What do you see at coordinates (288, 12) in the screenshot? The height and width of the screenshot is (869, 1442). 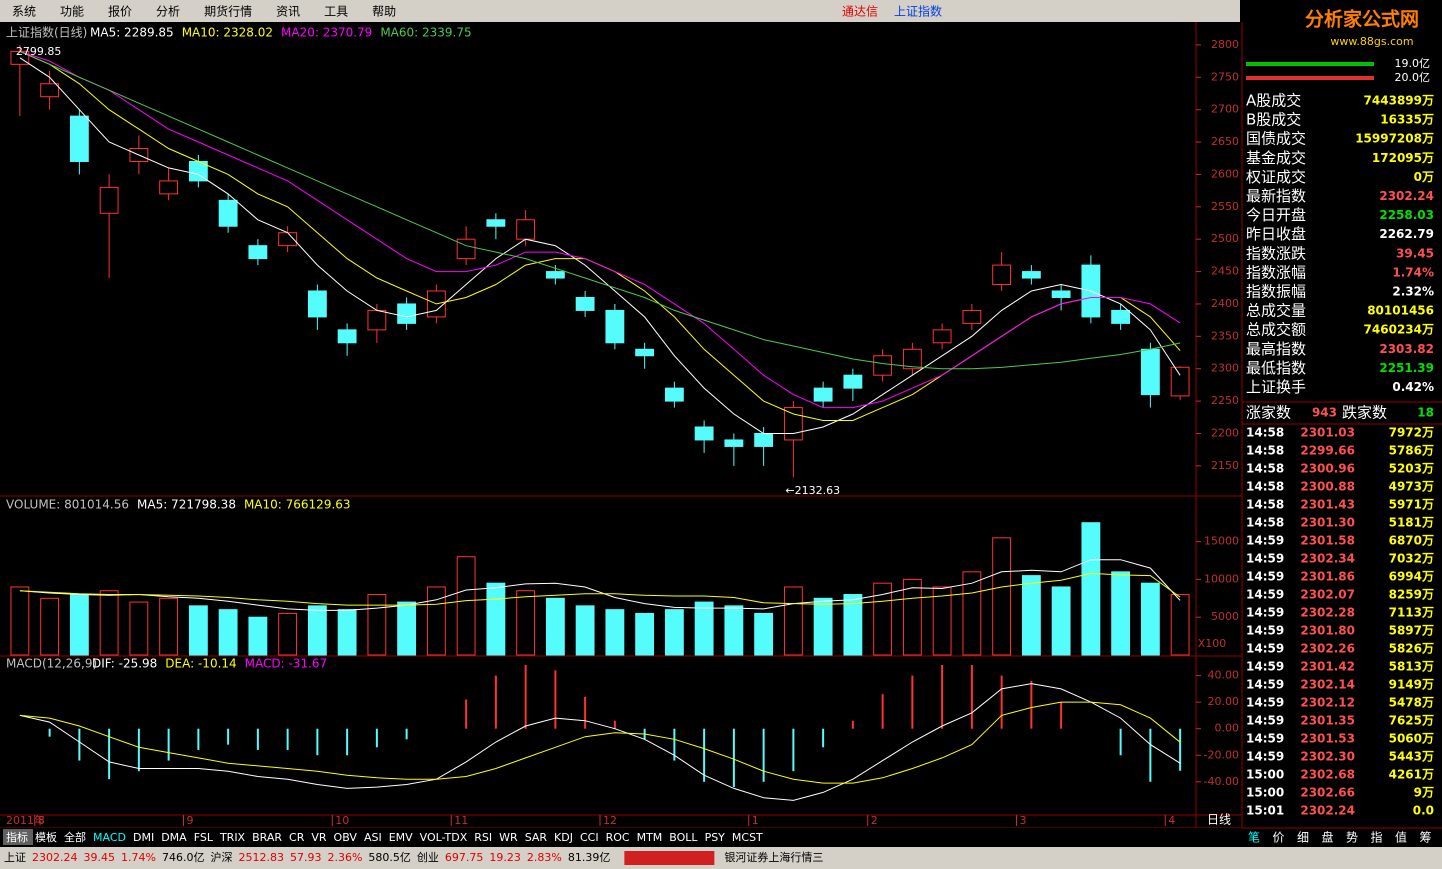 I see `menu-item: 资讯` at bounding box center [288, 12].